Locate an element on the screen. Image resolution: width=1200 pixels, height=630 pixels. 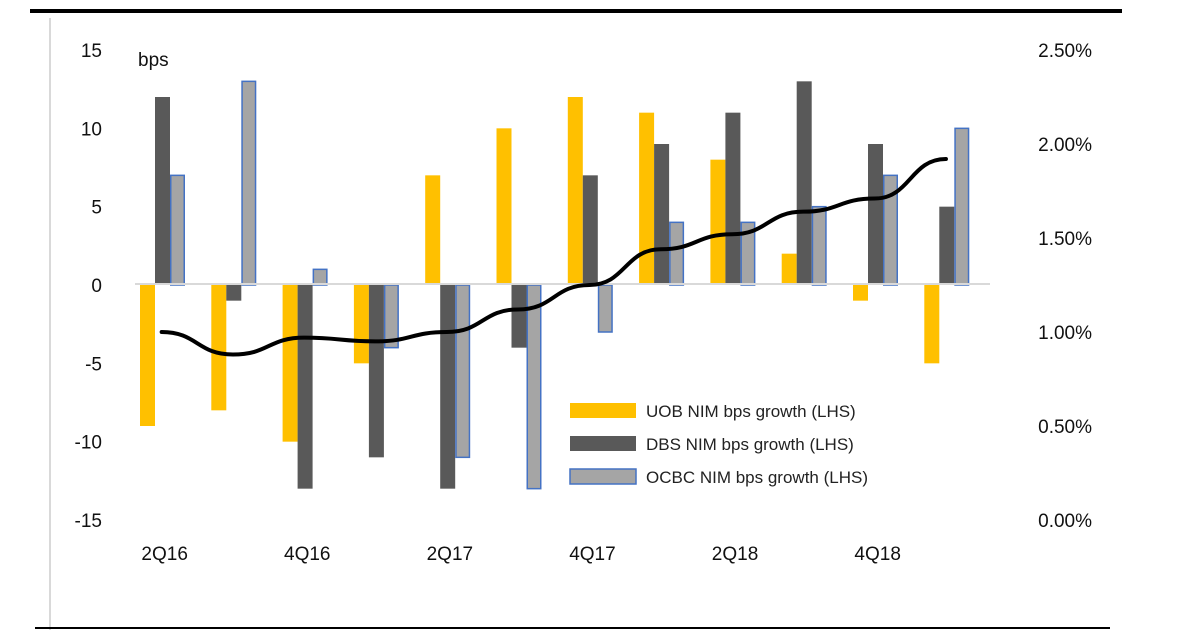
x-tick-label: 2Q17 is located at coordinates (450, 554).